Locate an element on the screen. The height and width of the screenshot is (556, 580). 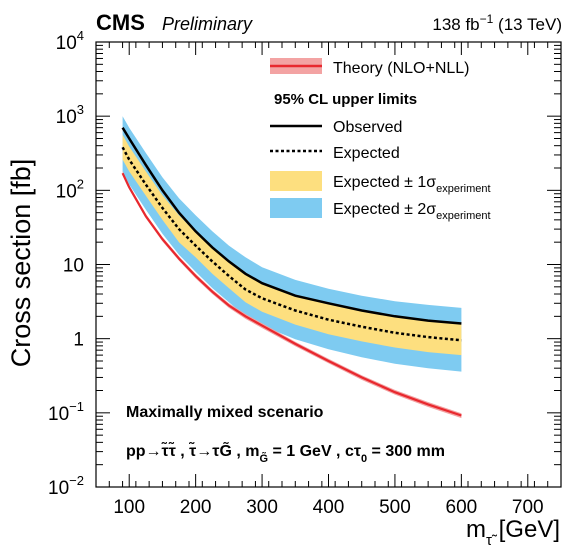
y-tick-exponent: −1 is located at coordinates (76, 406).